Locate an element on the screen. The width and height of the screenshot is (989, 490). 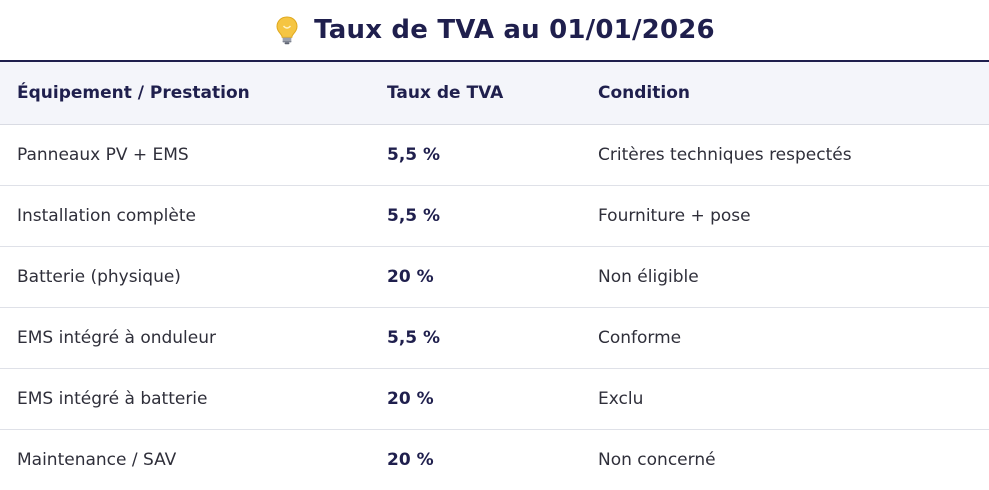
cell-equipment: EMS intégré à onduleur is located at coordinates (117, 337).